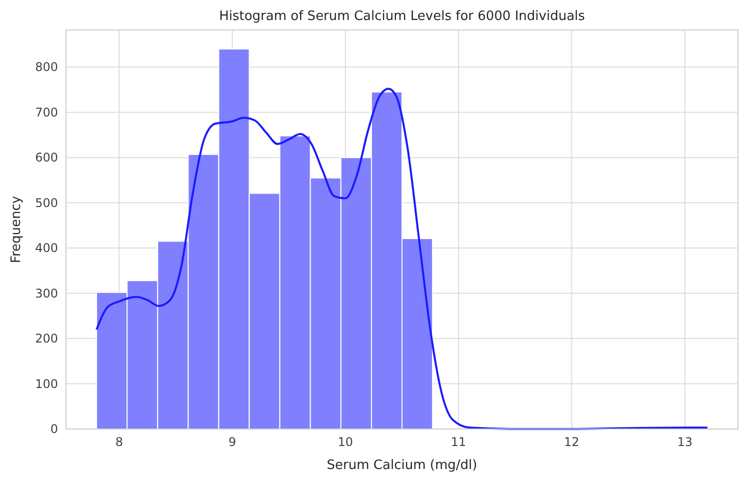 Image resolution: width=750 pixels, height=485 pixels. Describe the element at coordinates (119, 442) in the screenshot. I see `x-tick-label: 8` at that location.